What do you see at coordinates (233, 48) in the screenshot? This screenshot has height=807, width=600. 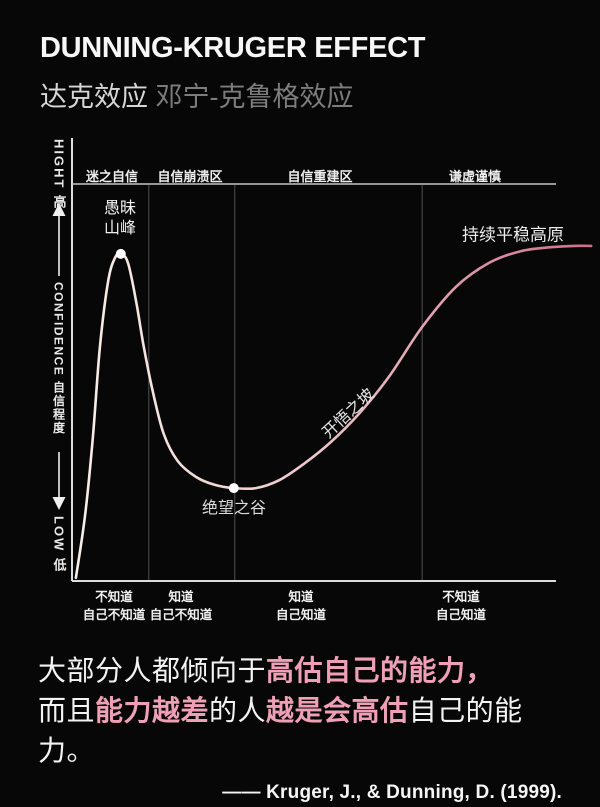 I see `page-title: DUNNING-KRUGER EFFECT` at bounding box center [233, 48].